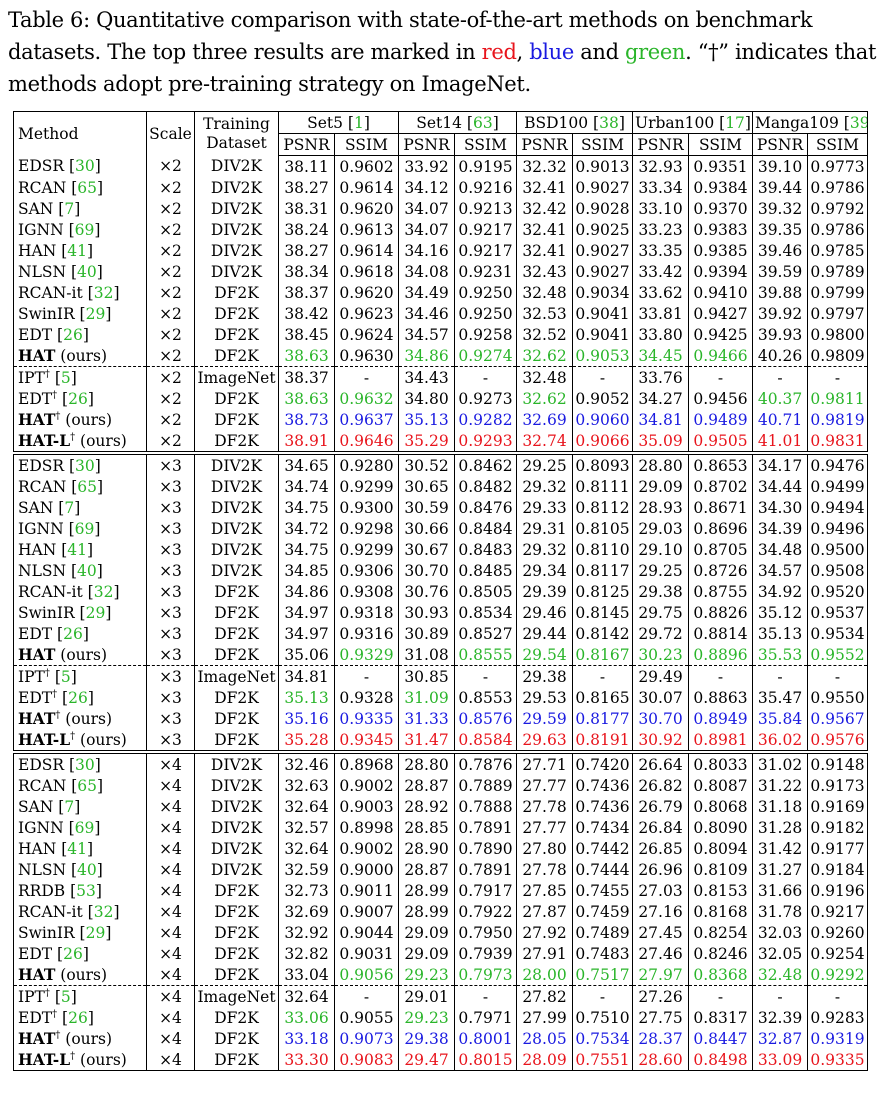 The height and width of the screenshot is (1117, 886). Describe the element at coordinates (366, 932) in the screenshot. I see `ssim-cell: 0.9044` at that location.